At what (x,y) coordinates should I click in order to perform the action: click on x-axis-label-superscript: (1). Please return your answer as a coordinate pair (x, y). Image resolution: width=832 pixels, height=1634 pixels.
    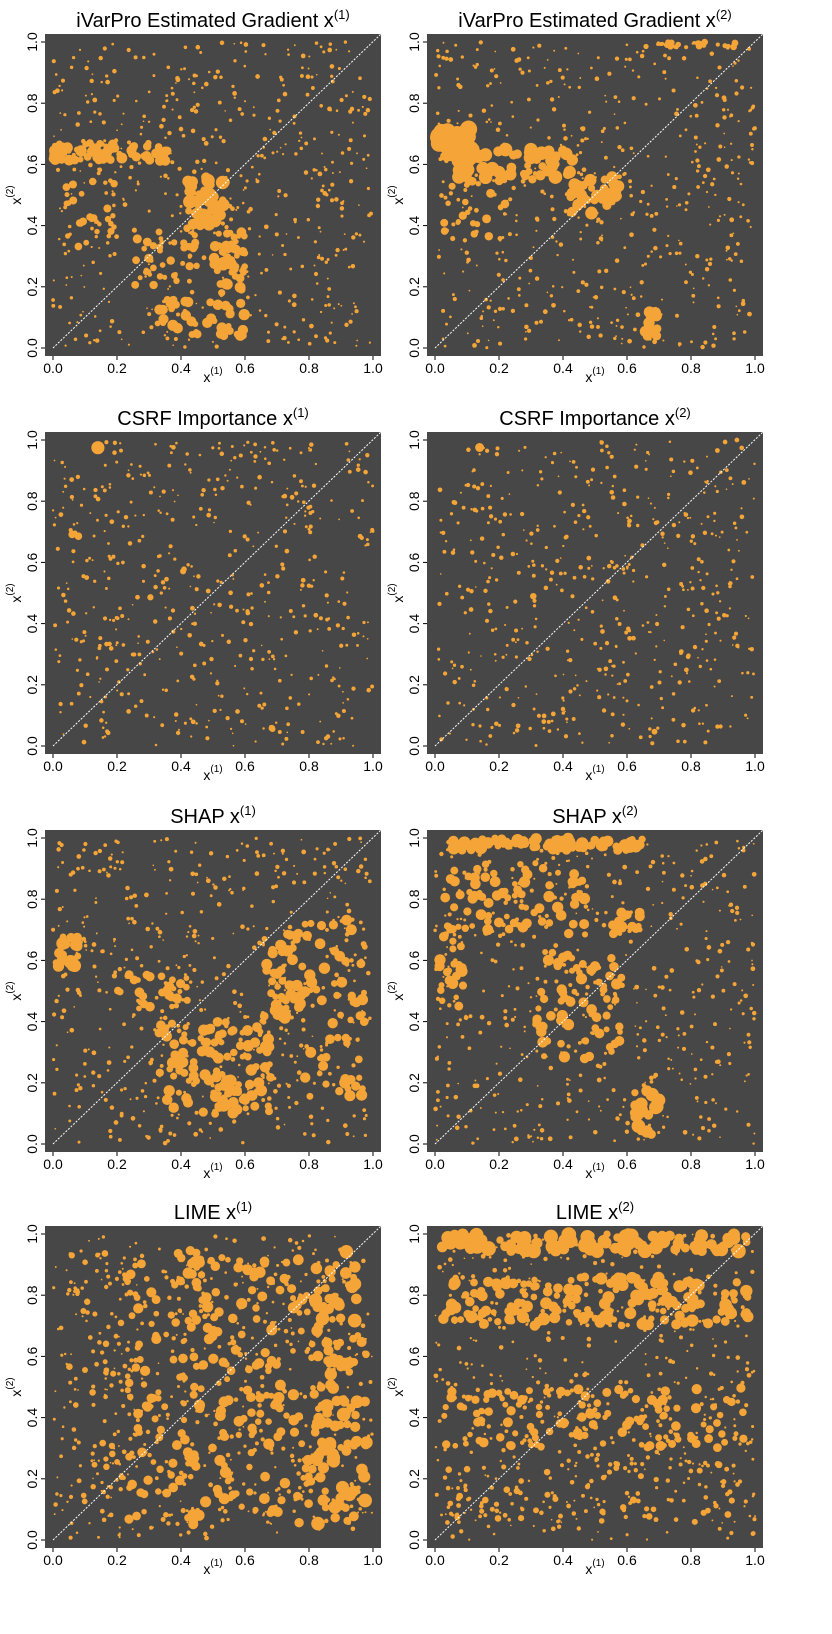
    Looking at the image, I should click on (598, 769).